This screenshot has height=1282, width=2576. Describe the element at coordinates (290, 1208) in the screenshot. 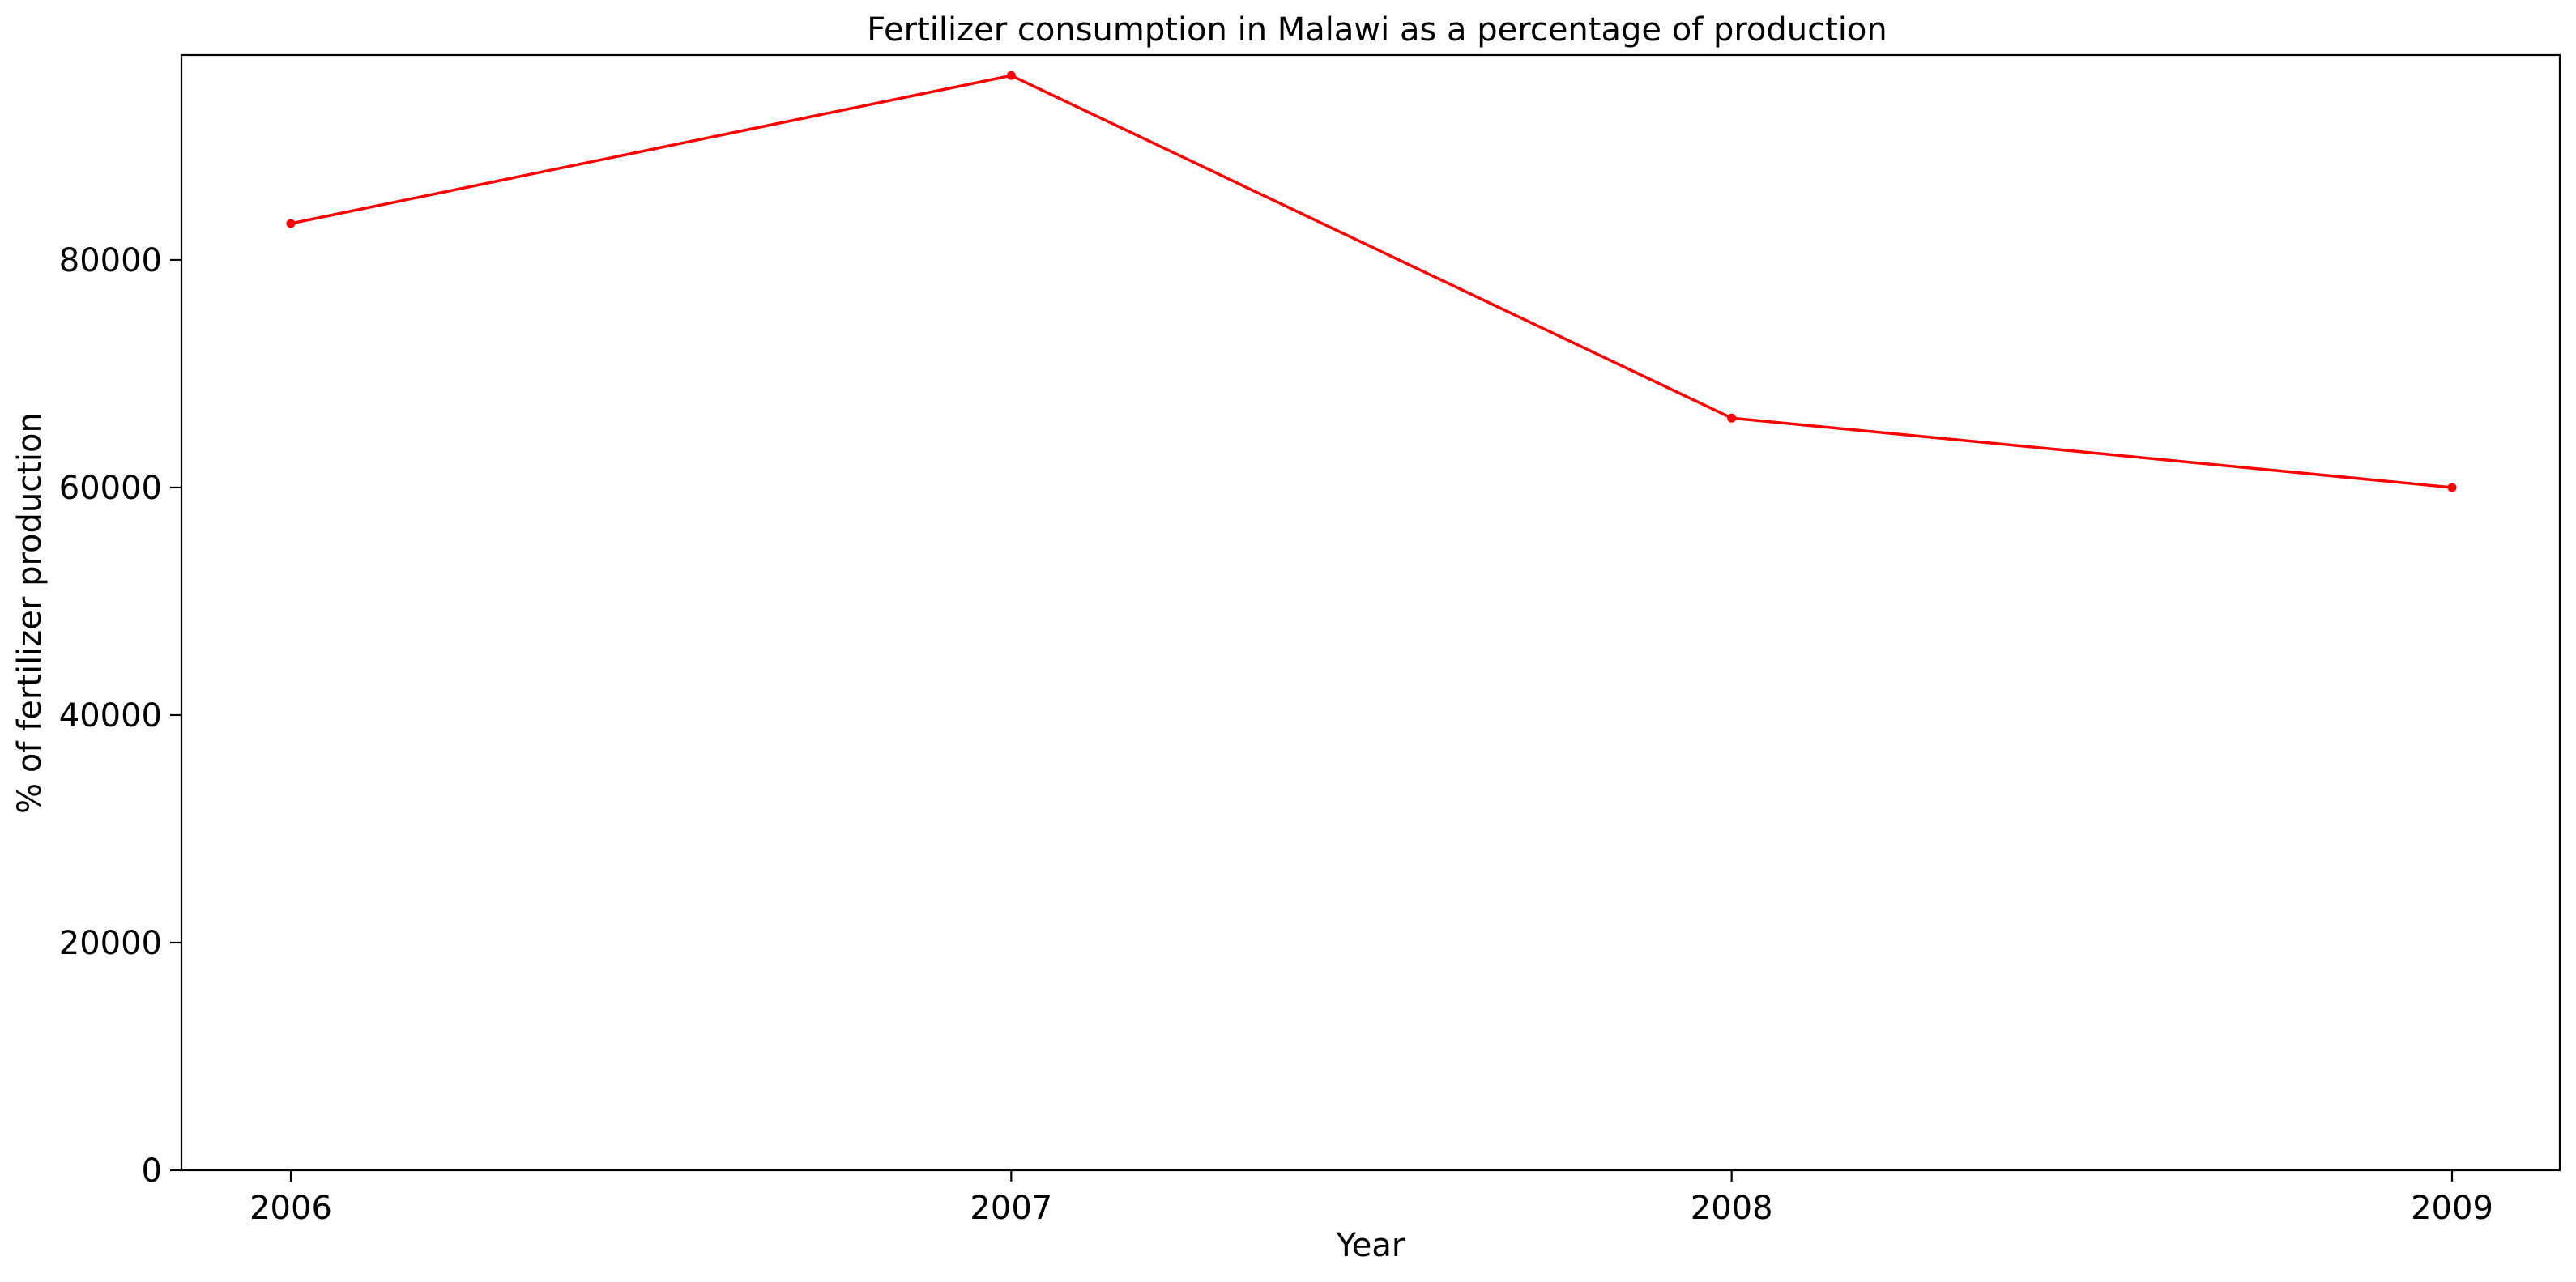

I see `x-tick-label: 2006` at that location.